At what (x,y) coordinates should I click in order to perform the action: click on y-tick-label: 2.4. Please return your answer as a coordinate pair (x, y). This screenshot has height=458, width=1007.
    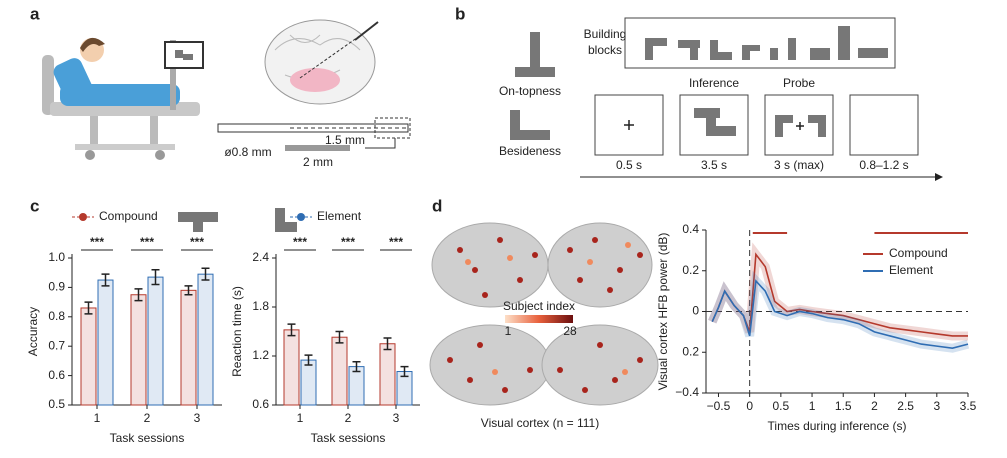
    Looking at the image, I should click on (260, 257).